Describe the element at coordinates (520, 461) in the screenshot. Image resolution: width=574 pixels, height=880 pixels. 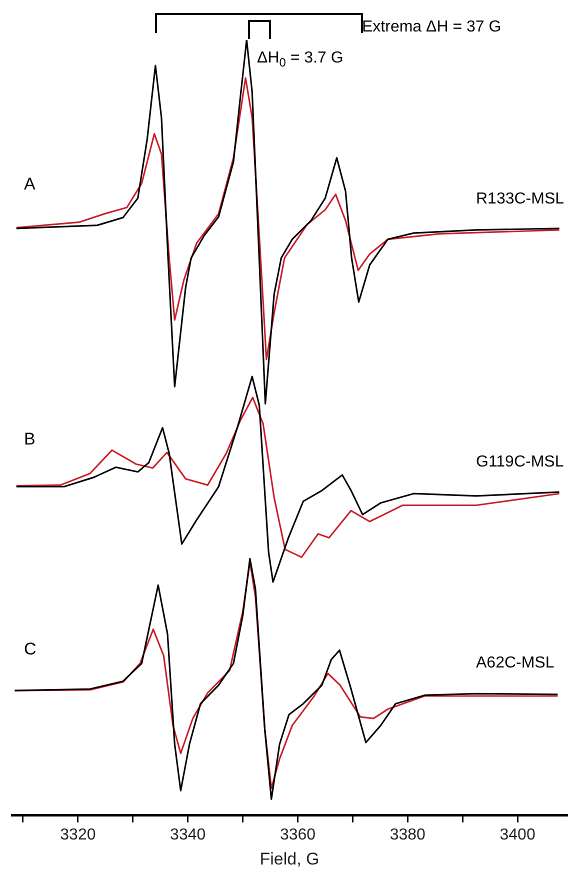
I see `annotation: G119C-MSL` at that location.